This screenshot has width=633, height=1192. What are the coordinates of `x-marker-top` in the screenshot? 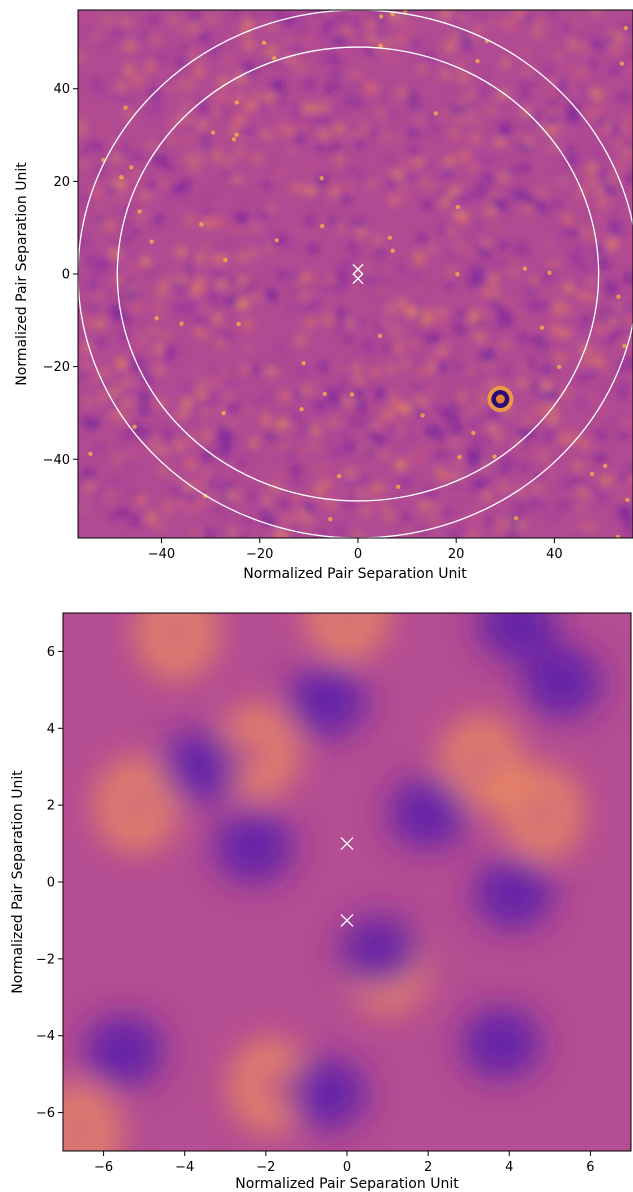 It's located at (358, 269).